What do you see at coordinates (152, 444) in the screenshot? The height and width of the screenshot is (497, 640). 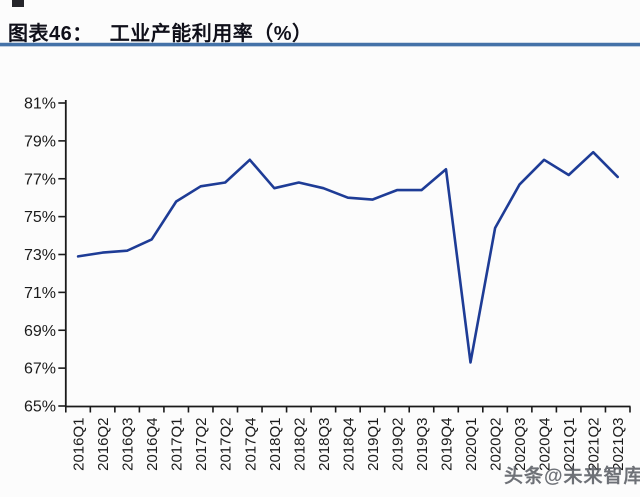 I see `x-axis-label: 2016Q4` at bounding box center [152, 444].